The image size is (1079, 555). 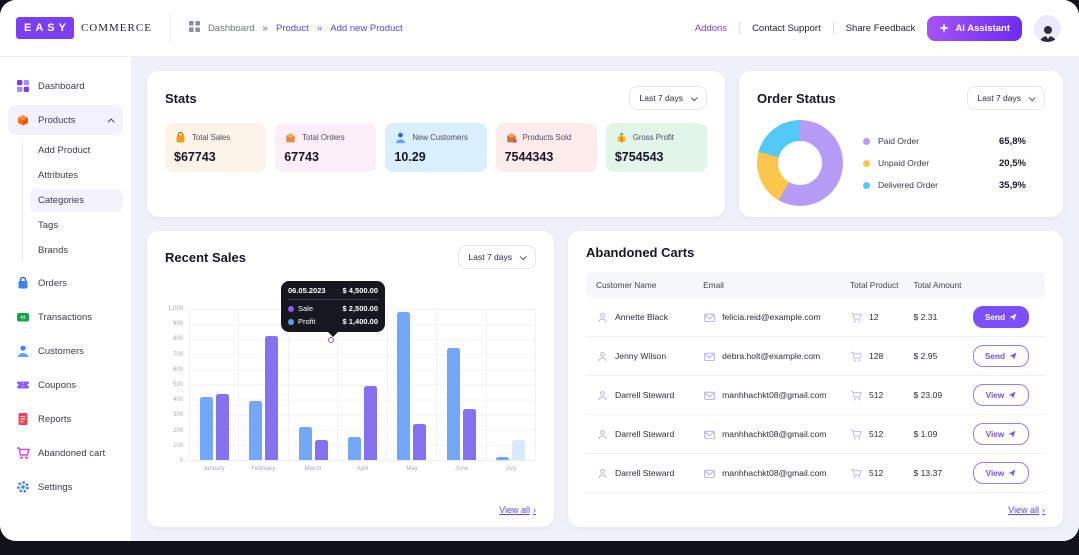 I want to click on stats-range-select: Last 7 days, so click(x=667, y=98).